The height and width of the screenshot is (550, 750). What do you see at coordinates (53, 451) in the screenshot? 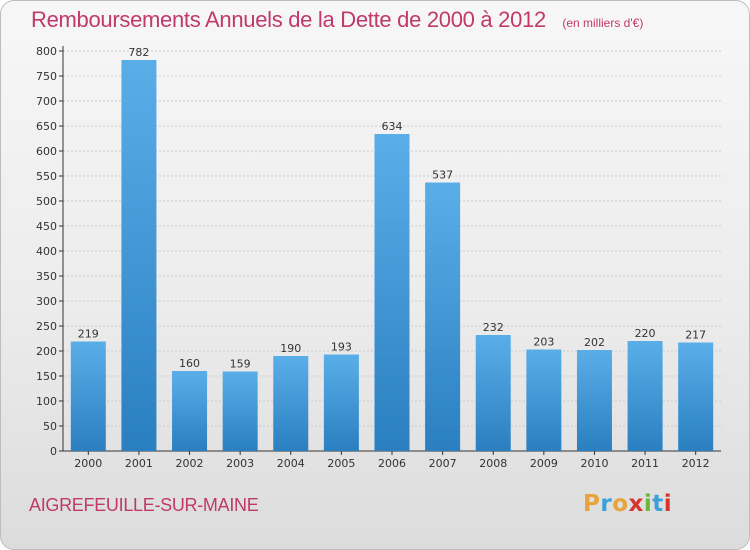
I see `y-tick-label: 0` at bounding box center [53, 451].